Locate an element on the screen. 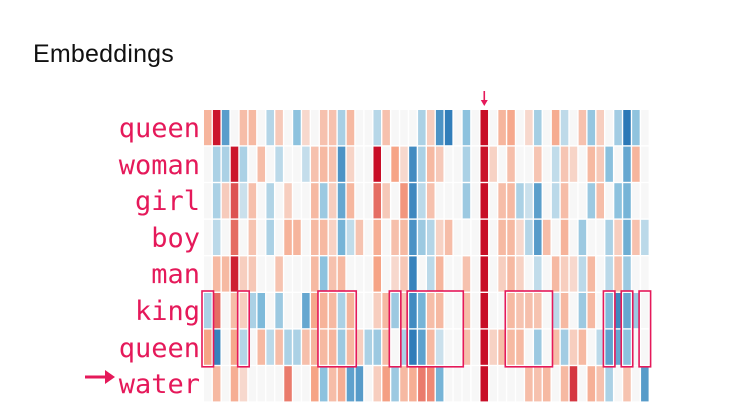 Image resolution: width=738 pixels, height=415 pixels. highlight-box is located at coordinates (243, 329).